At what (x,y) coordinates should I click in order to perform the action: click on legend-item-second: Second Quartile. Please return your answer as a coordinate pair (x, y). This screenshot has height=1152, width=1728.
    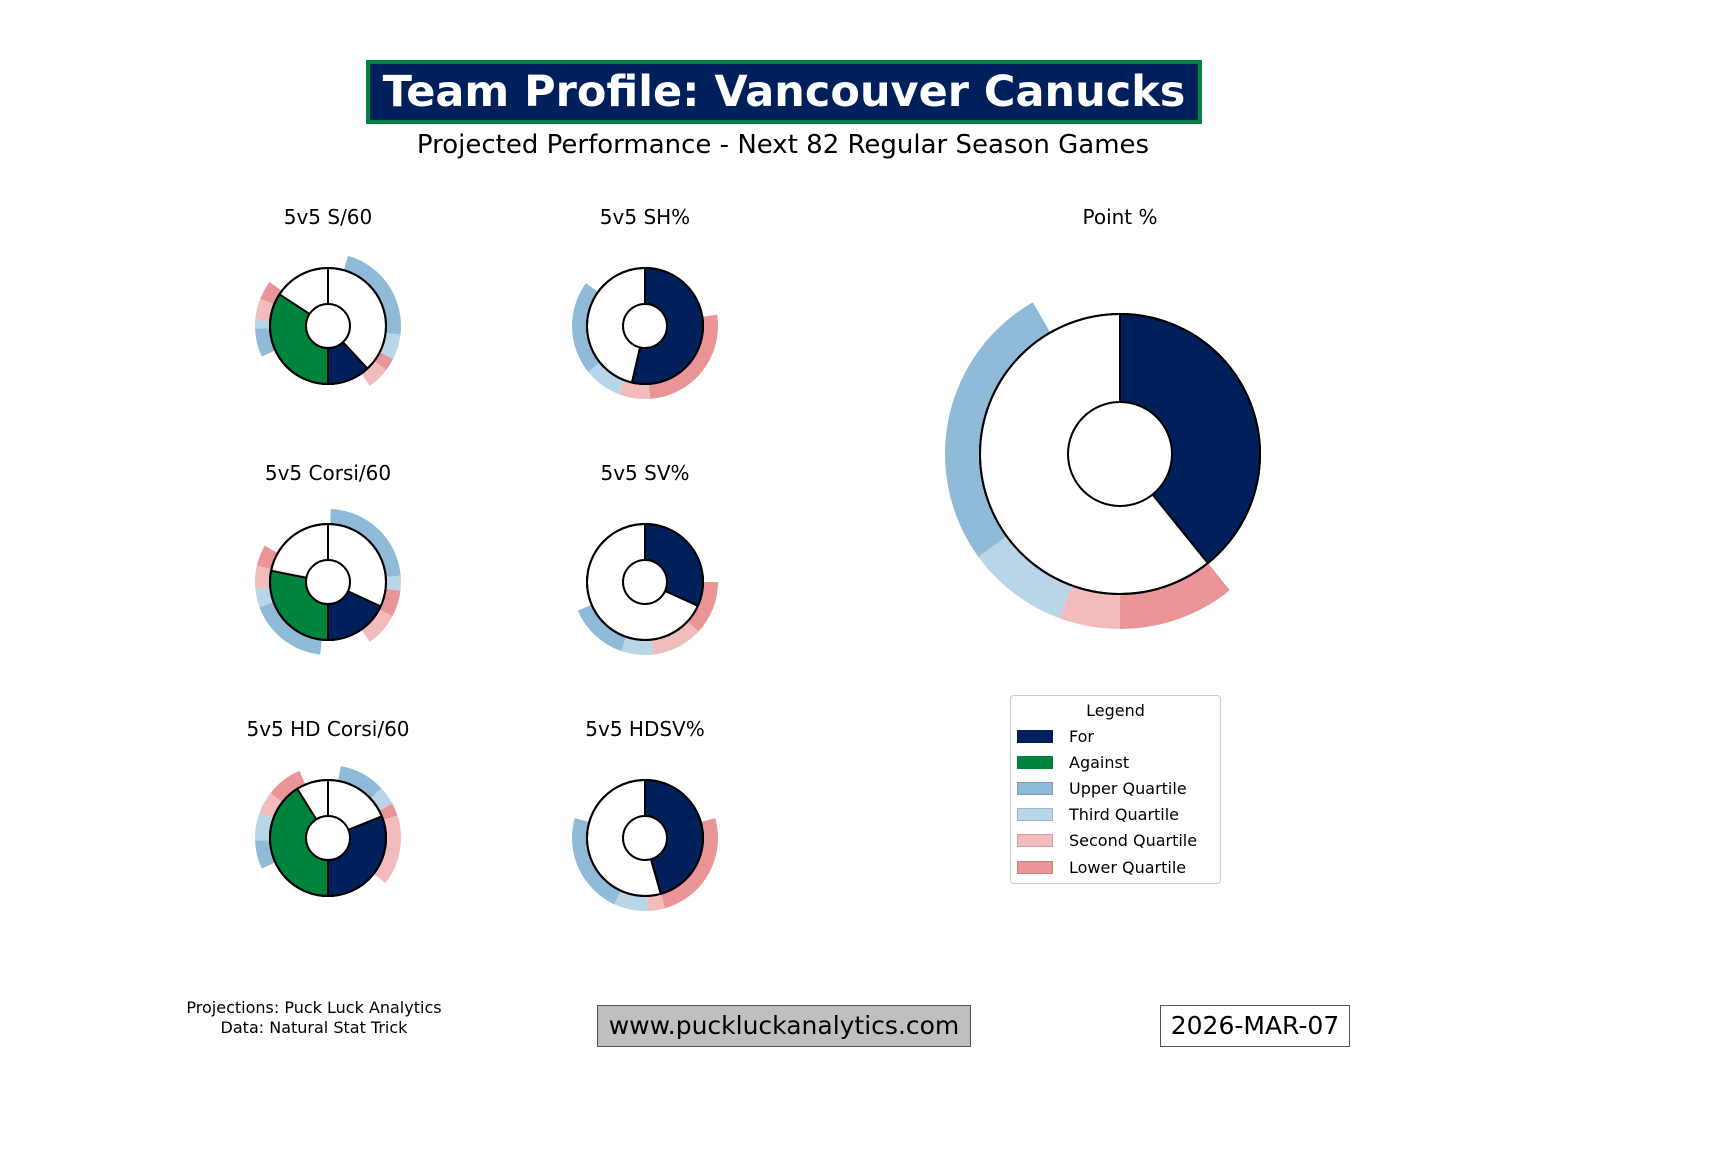
    Looking at the image, I should click on (1115, 841).